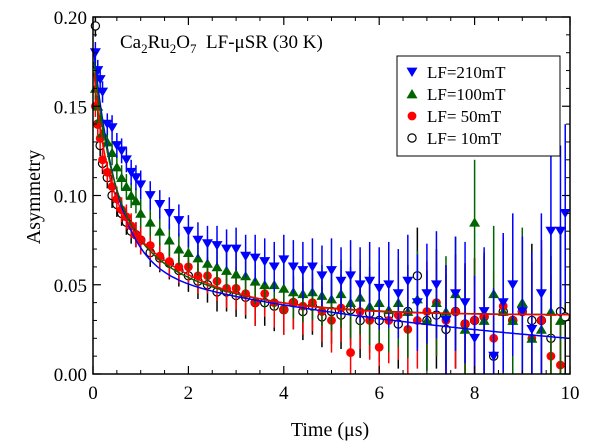  What do you see at coordinates (284, 393) in the screenshot?
I see `x-tick-label: 4` at bounding box center [284, 393].